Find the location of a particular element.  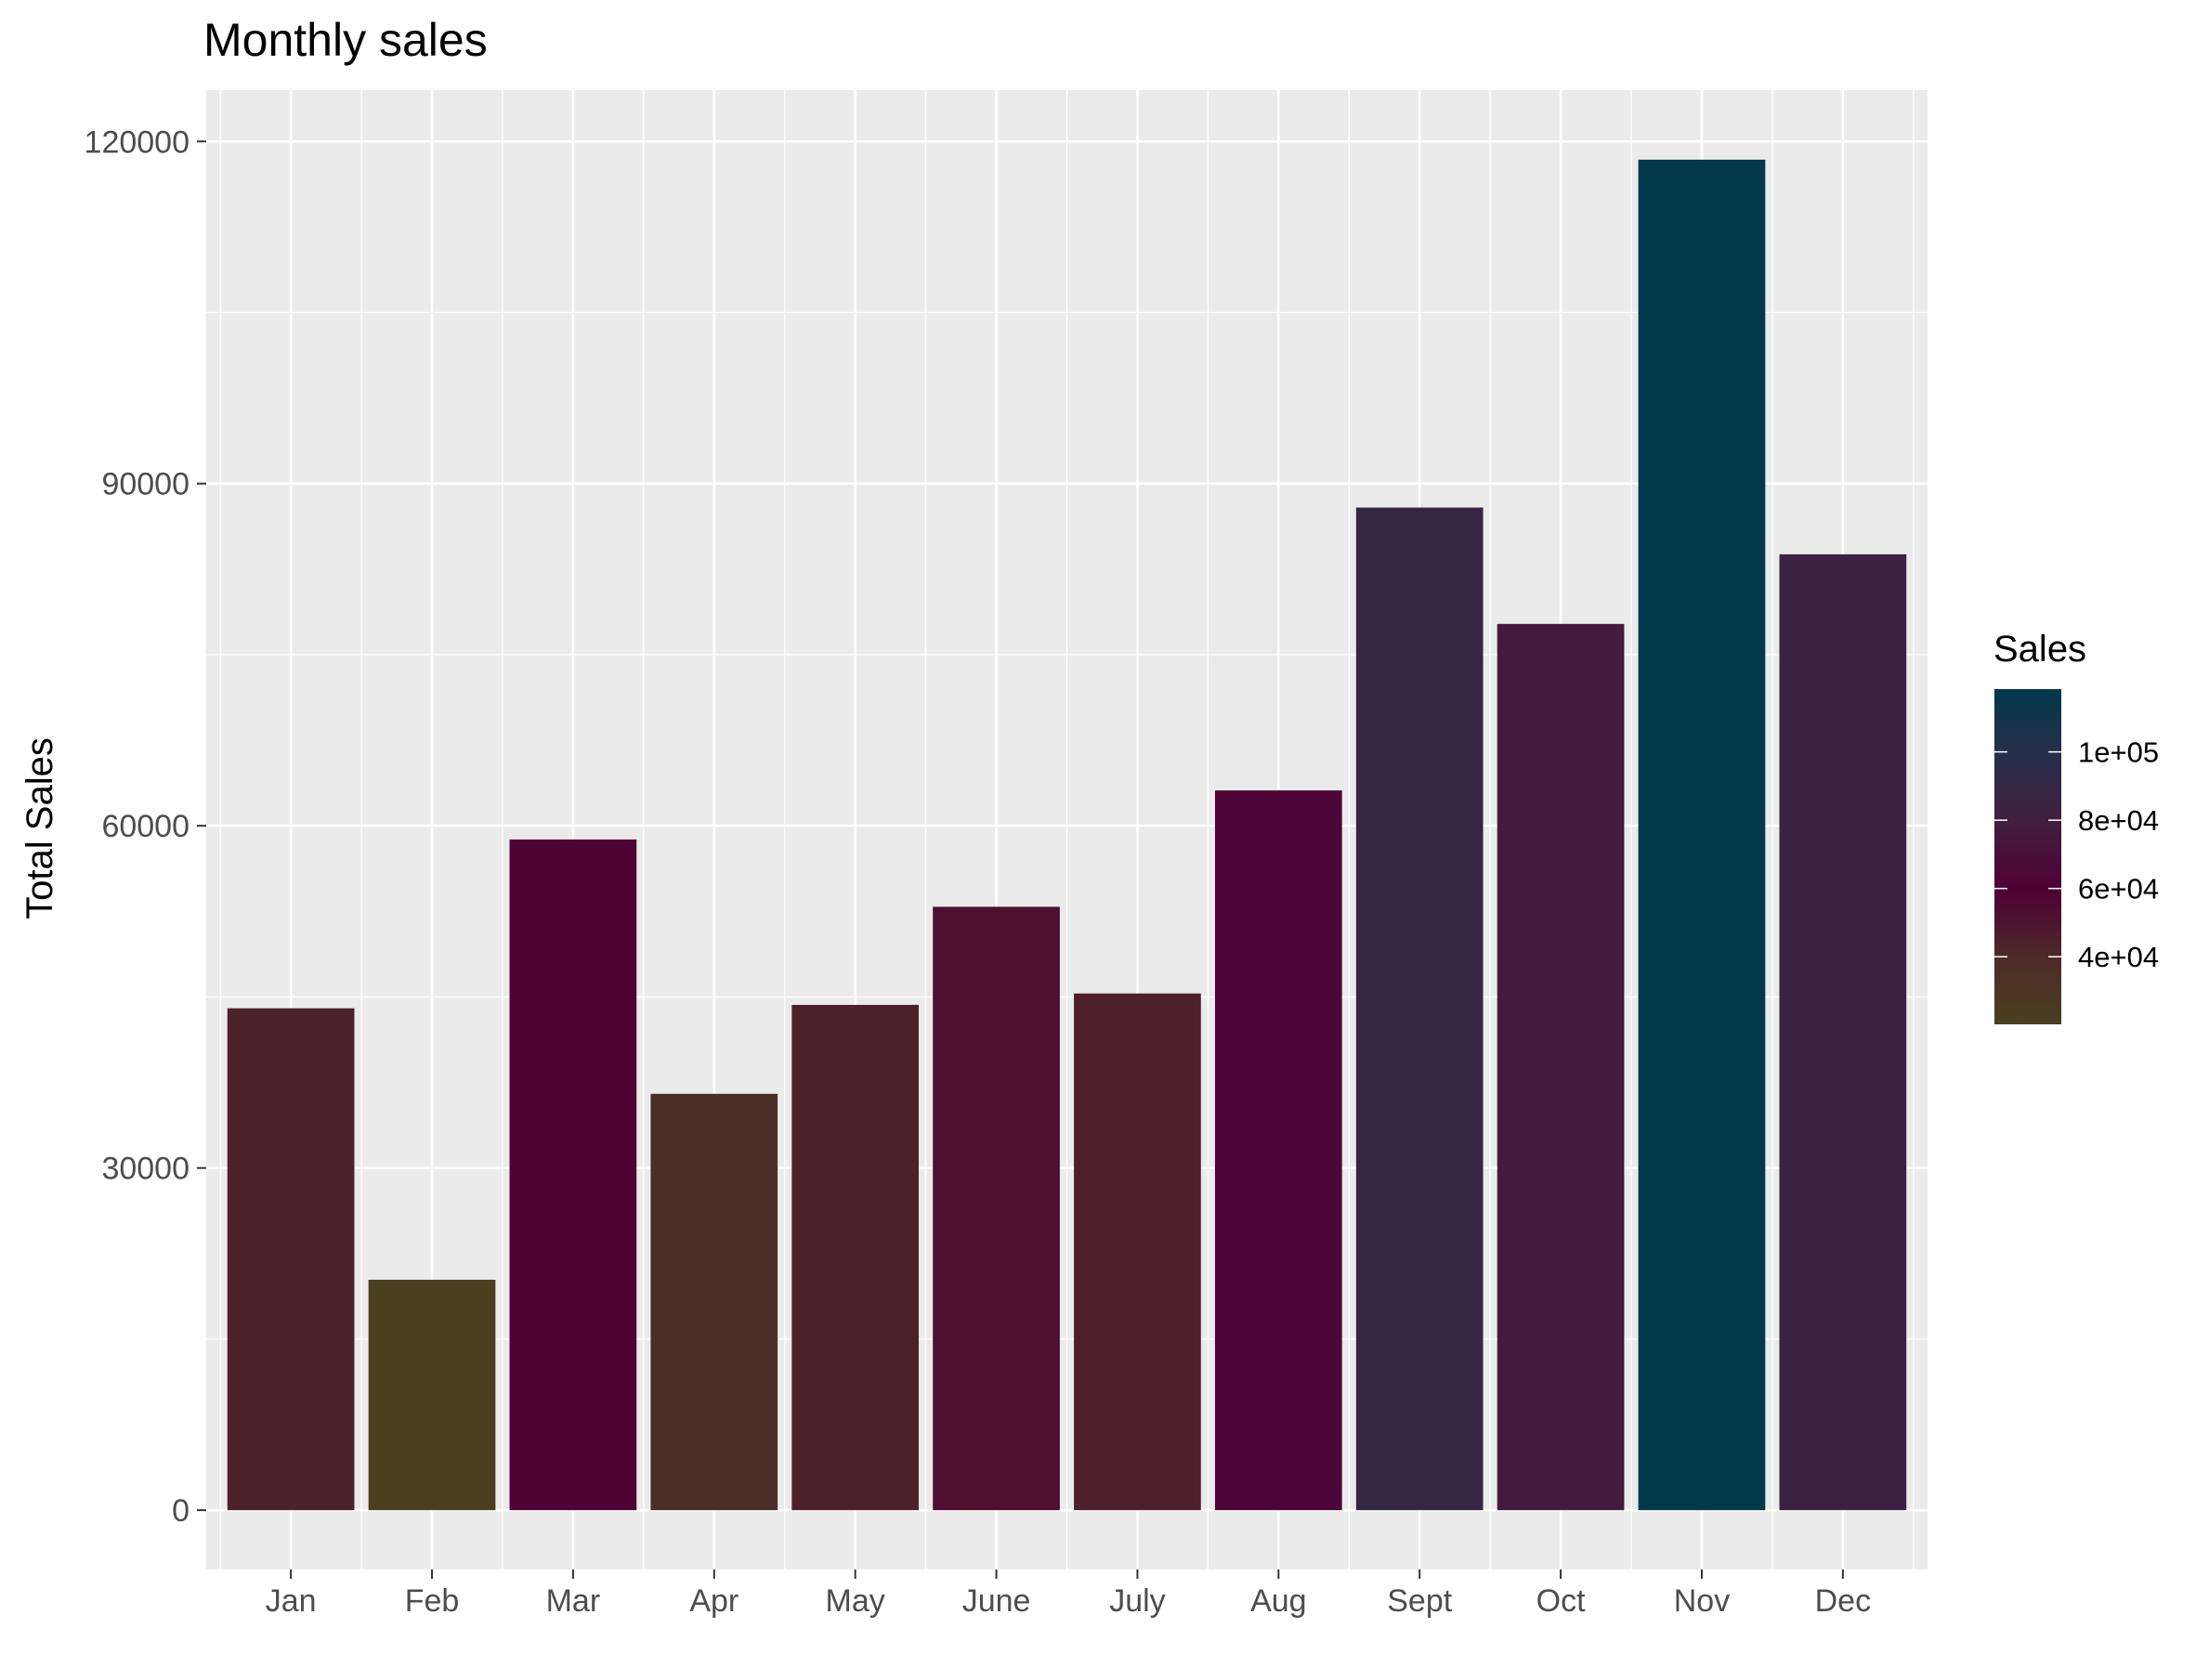

y-axis: 0 30000 60000 90000 120000 is located at coordinates (145, 826).